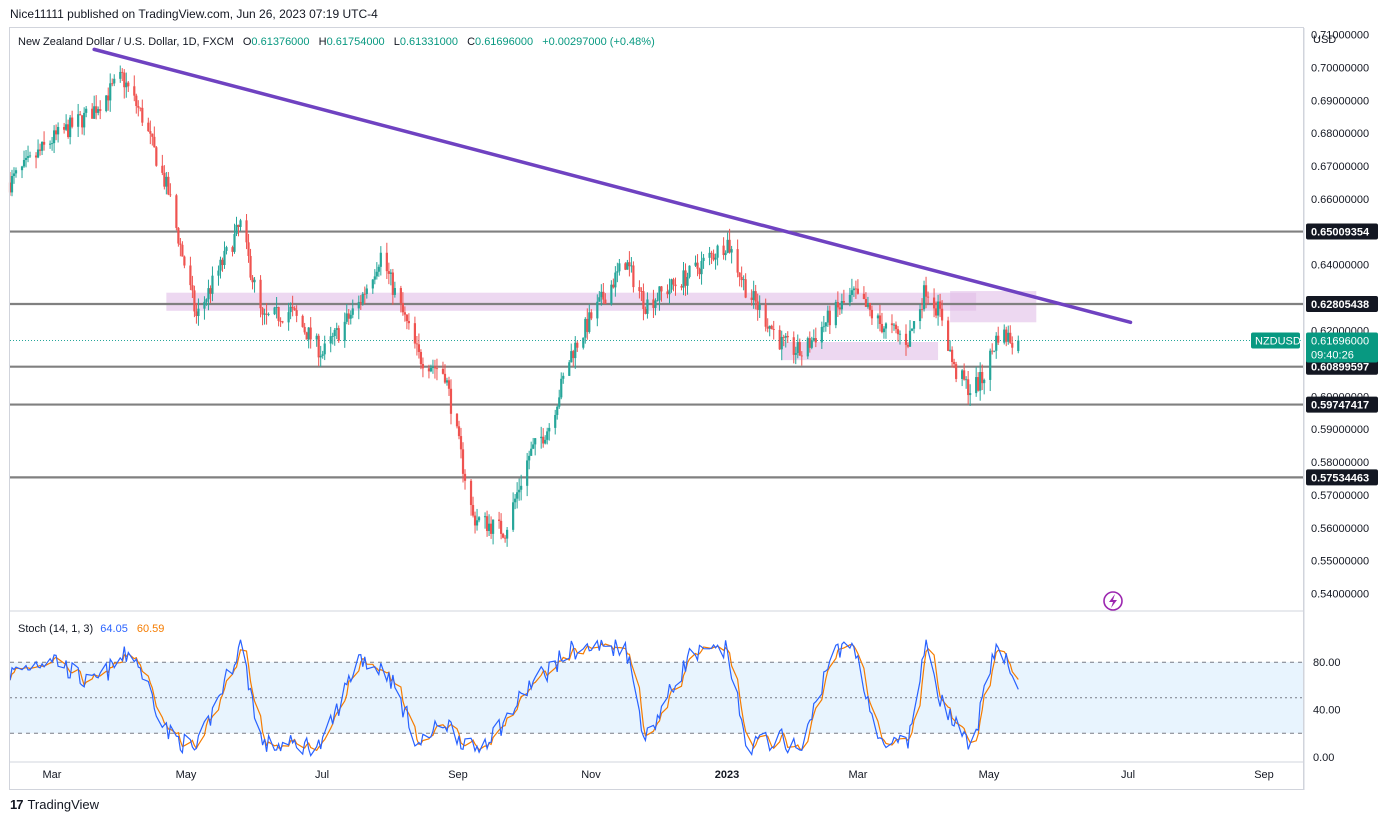 Image resolution: width=1393 pixels, height=823 pixels. What do you see at coordinates (1340, 430) in the screenshot?
I see `price-tick-label: 0.59000000` at bounding box center [1340, 430].